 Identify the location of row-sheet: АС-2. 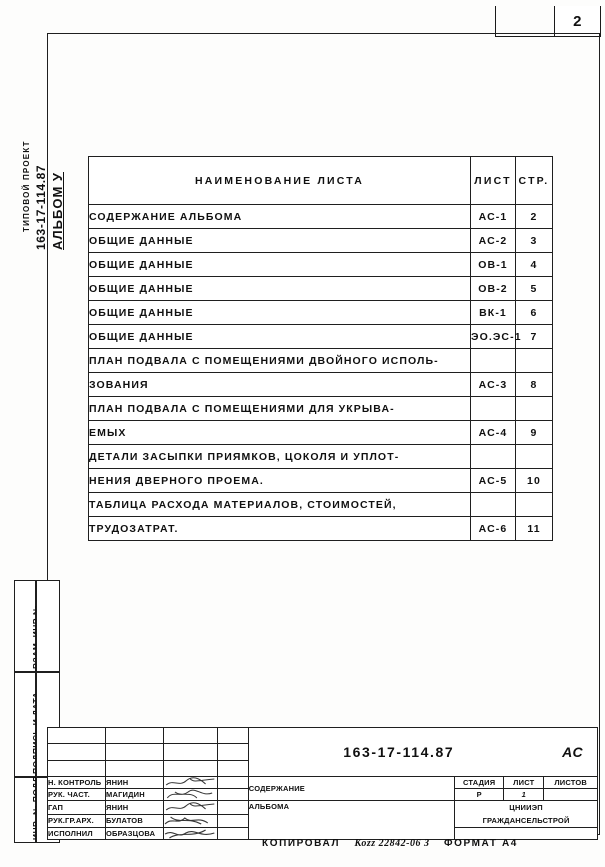
(493, 240).